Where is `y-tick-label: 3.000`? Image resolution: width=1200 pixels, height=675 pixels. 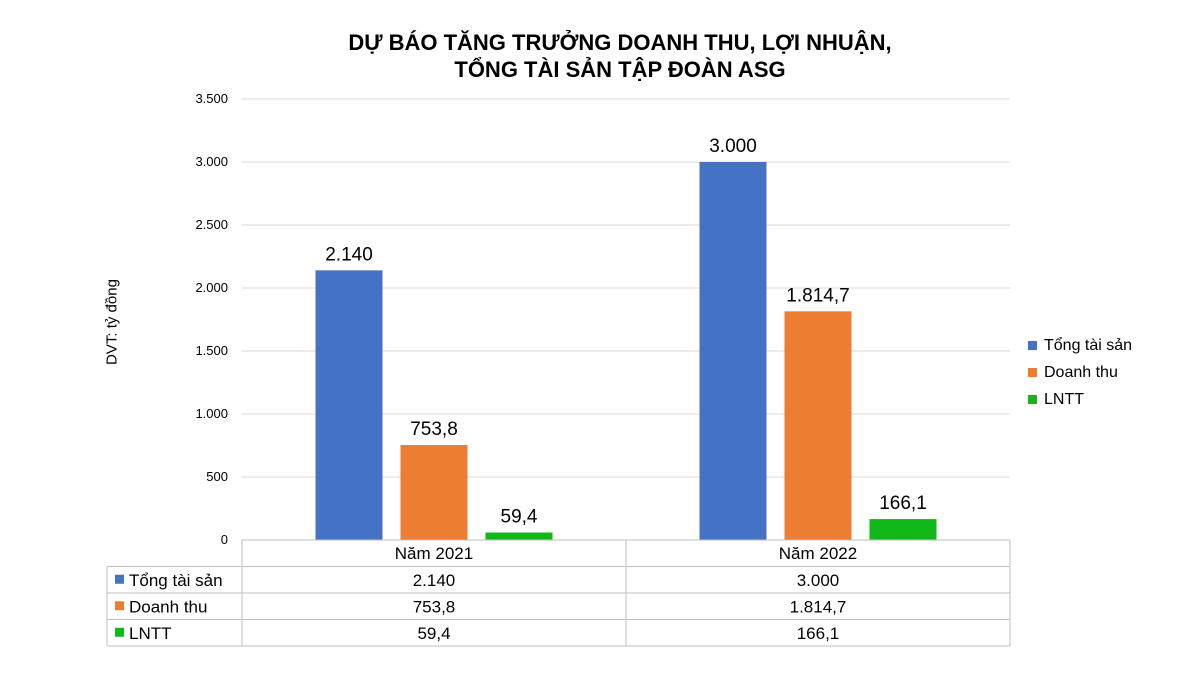
y-tick-label: 3.000 is located at coordinates (211, 161).